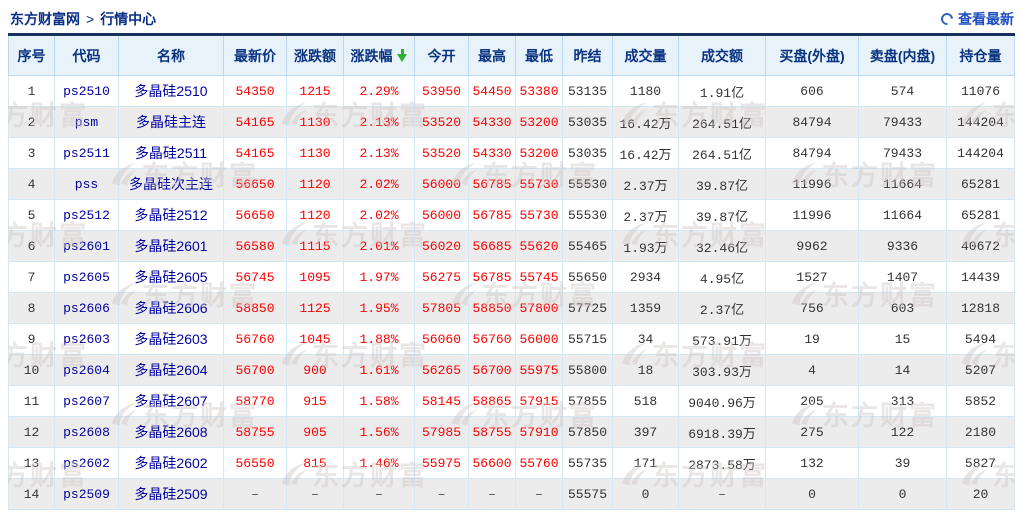 The height and width of the screenshot is (520, 1022). I want to click on contract-name-link: 多晶硅2601, so click(171, 246).